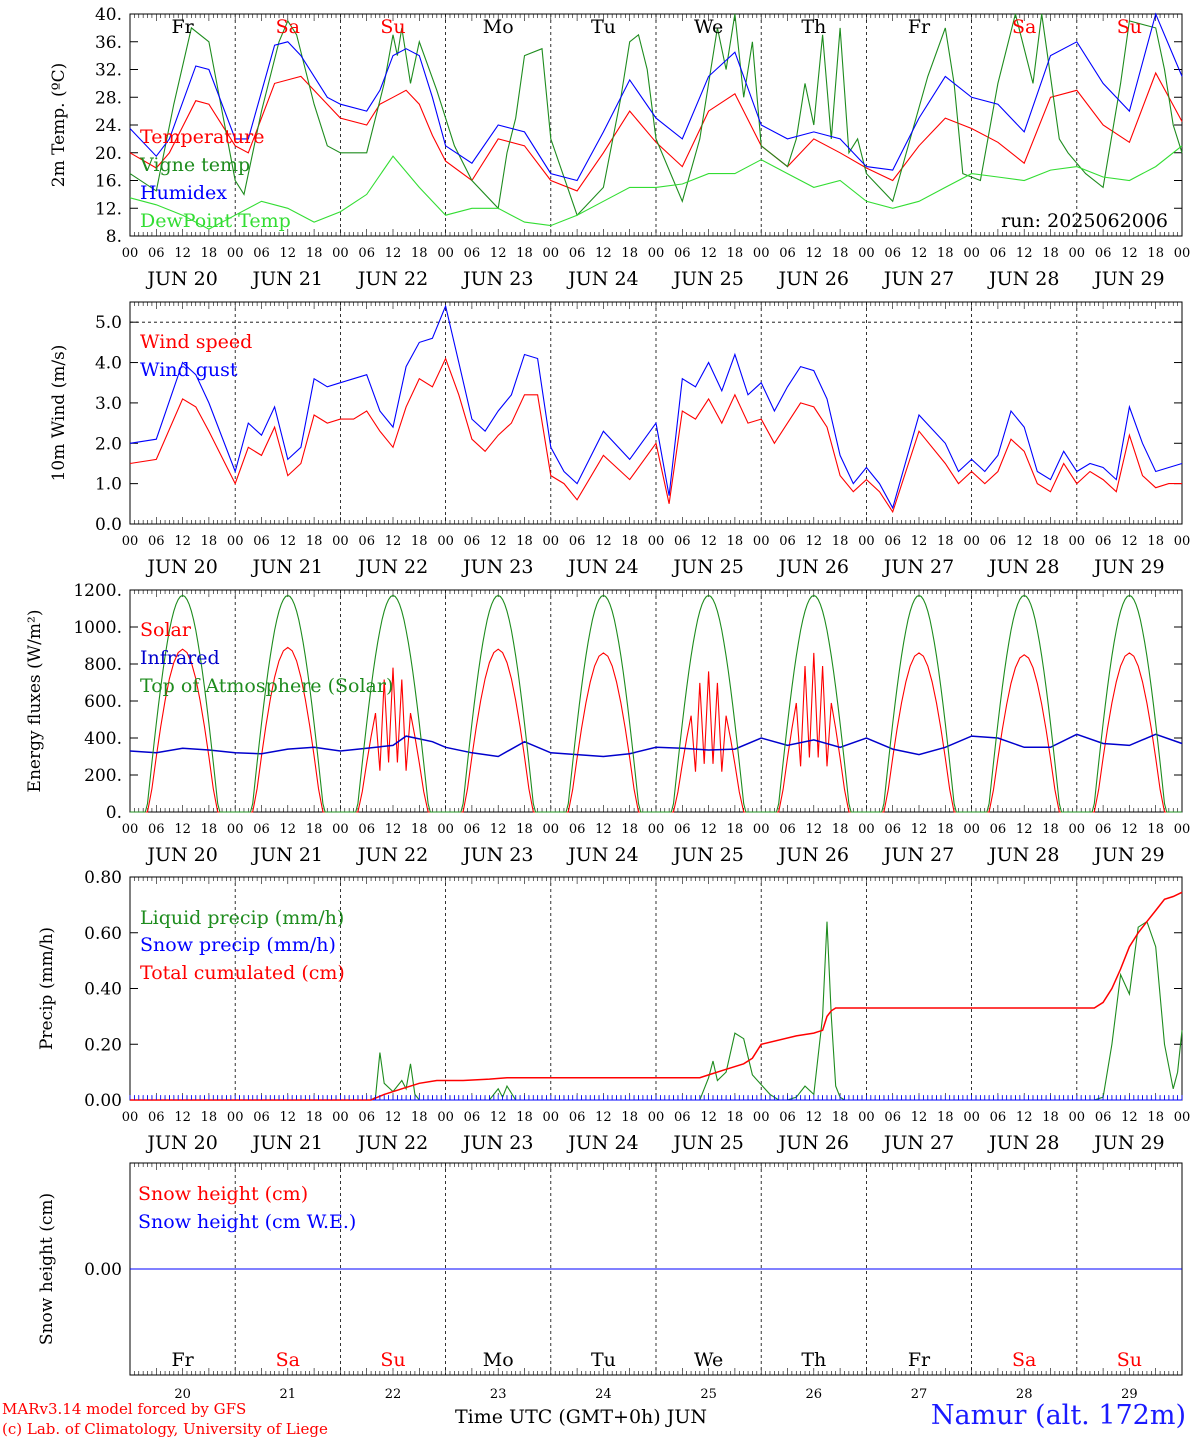  What do you see at coordinates (103, 776) in the screenshot?
I see `y-tick-label: 200.` at bounding box center [103, 776].